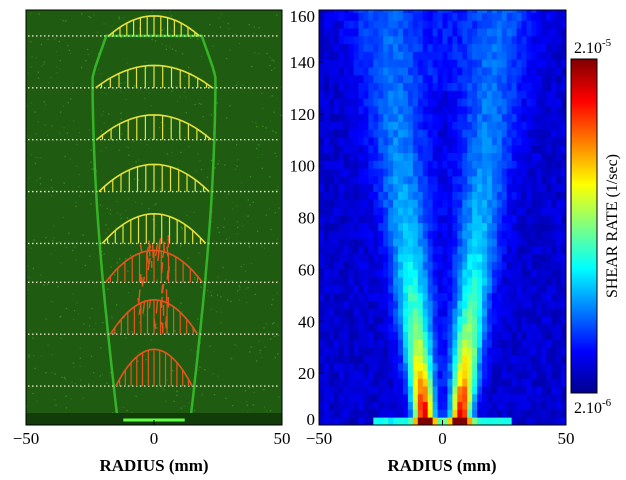 The image size is (626, 480). What do you see at coordinates (566, 438) in the screenshot?
I see `x-tick-label: 50` at bounding box center [566, 438].